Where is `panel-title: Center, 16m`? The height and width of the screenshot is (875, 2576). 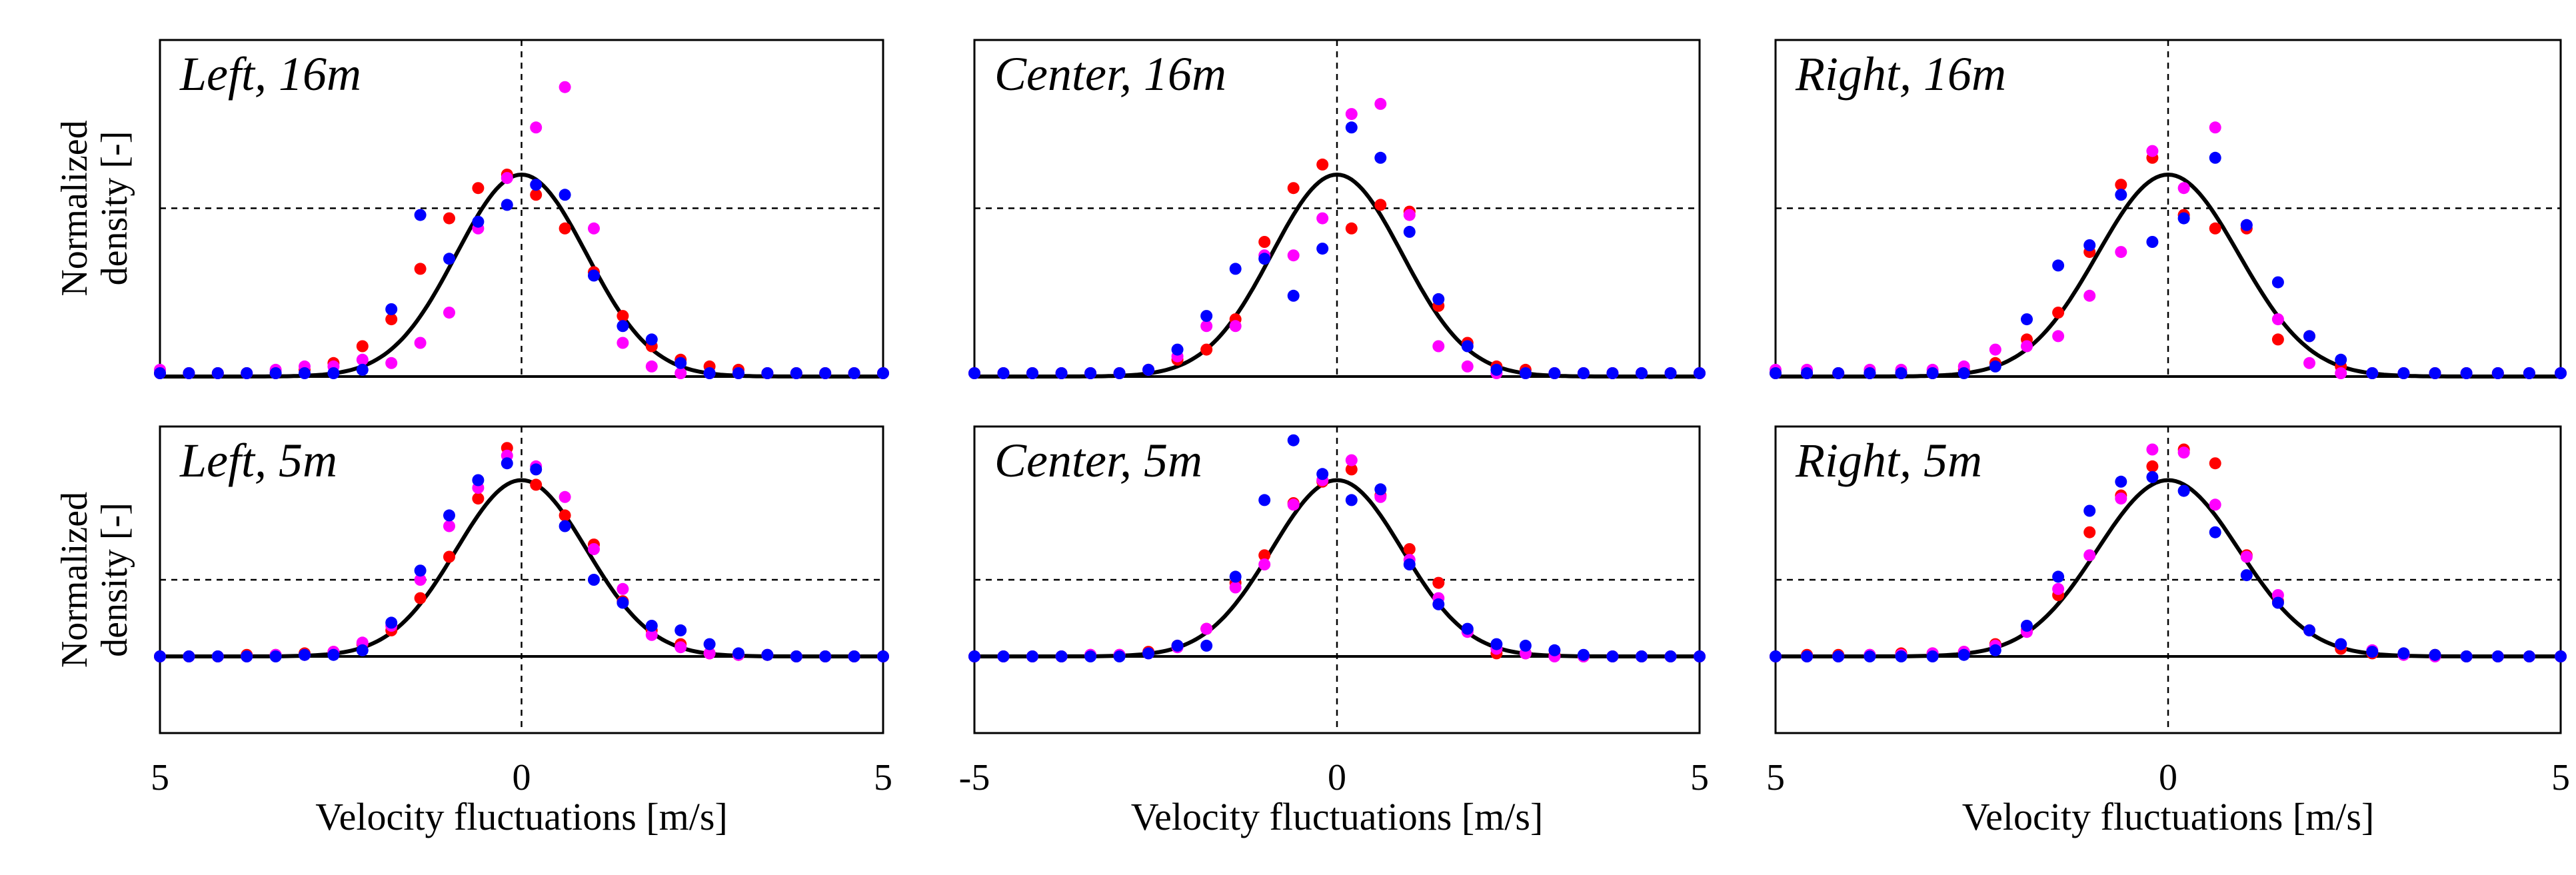
panel-title: Center, 16m is located at coordinates (1110, 74).